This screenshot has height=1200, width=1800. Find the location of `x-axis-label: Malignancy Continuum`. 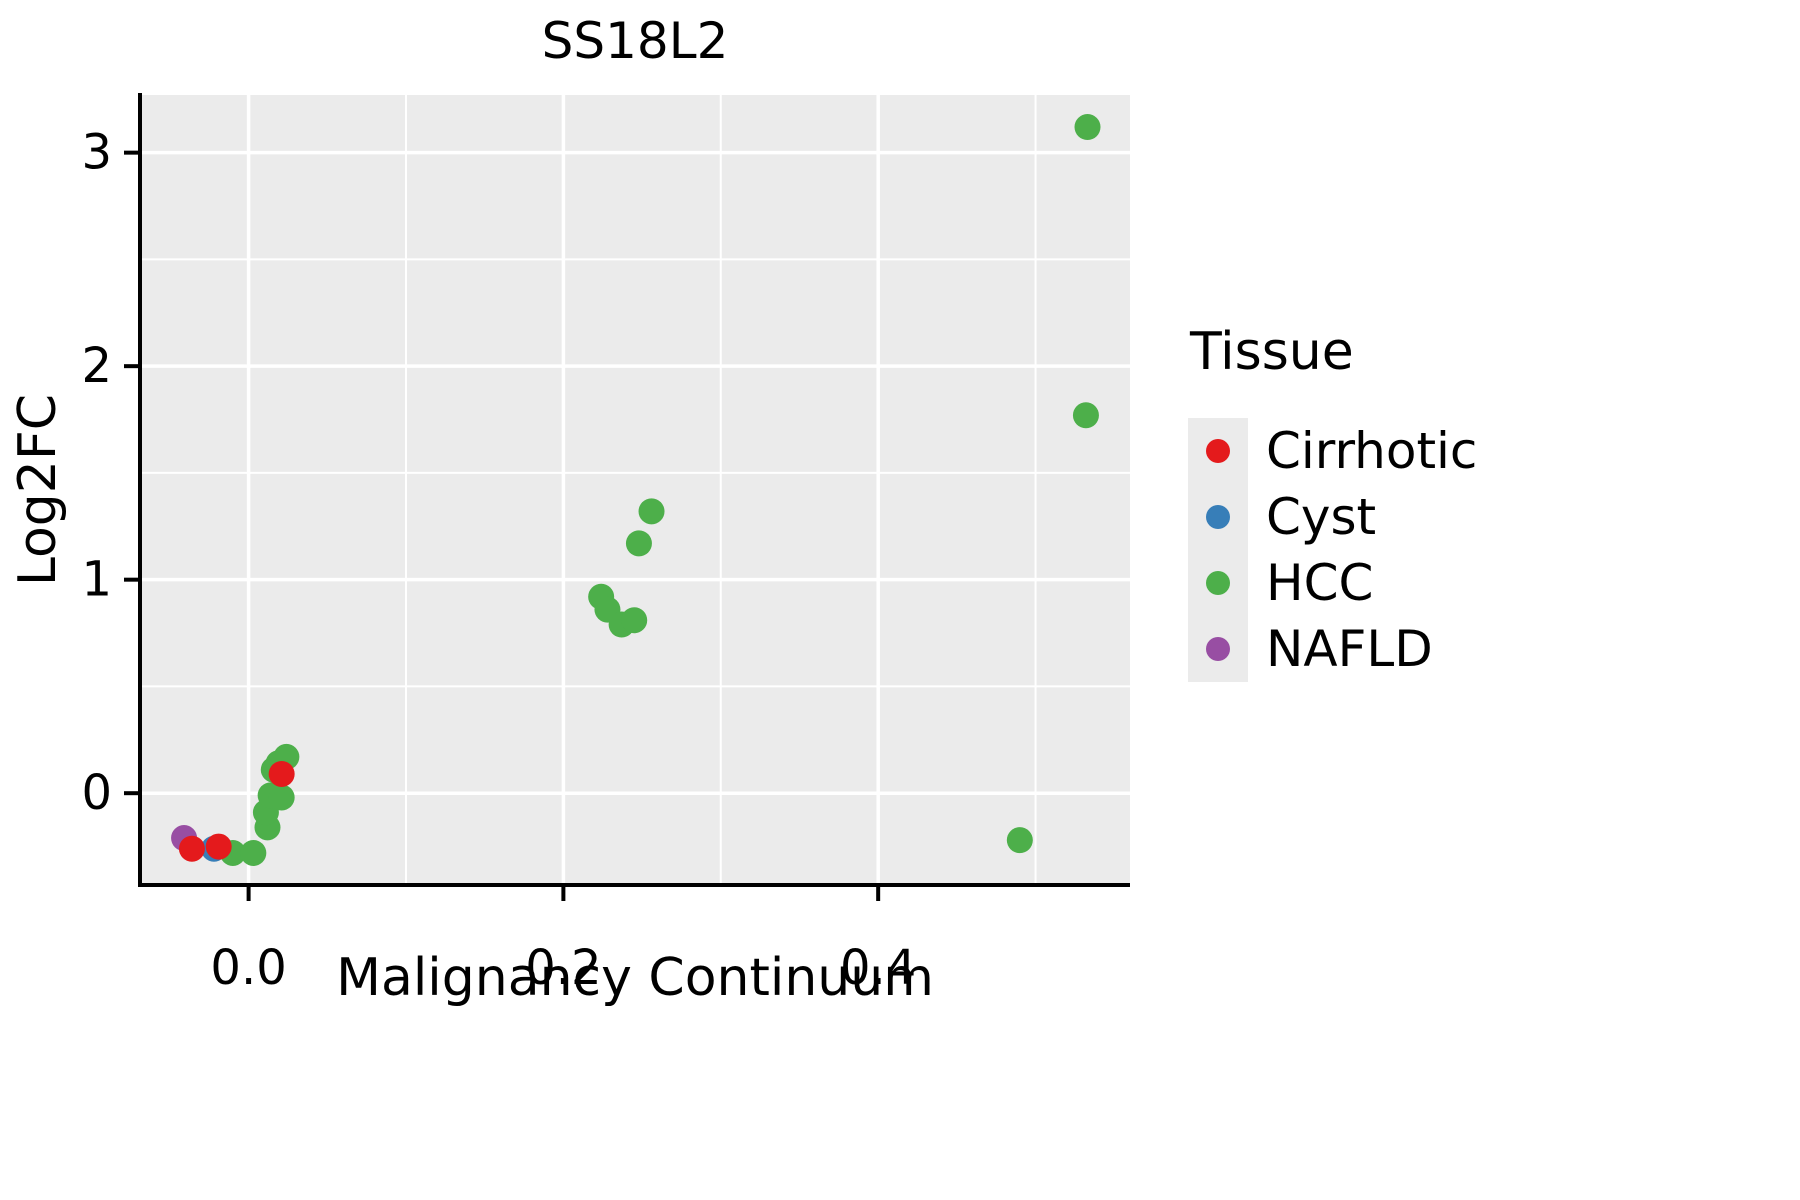

x-axis-label: Malignancy Continuum is located at coordinates (635, 978).